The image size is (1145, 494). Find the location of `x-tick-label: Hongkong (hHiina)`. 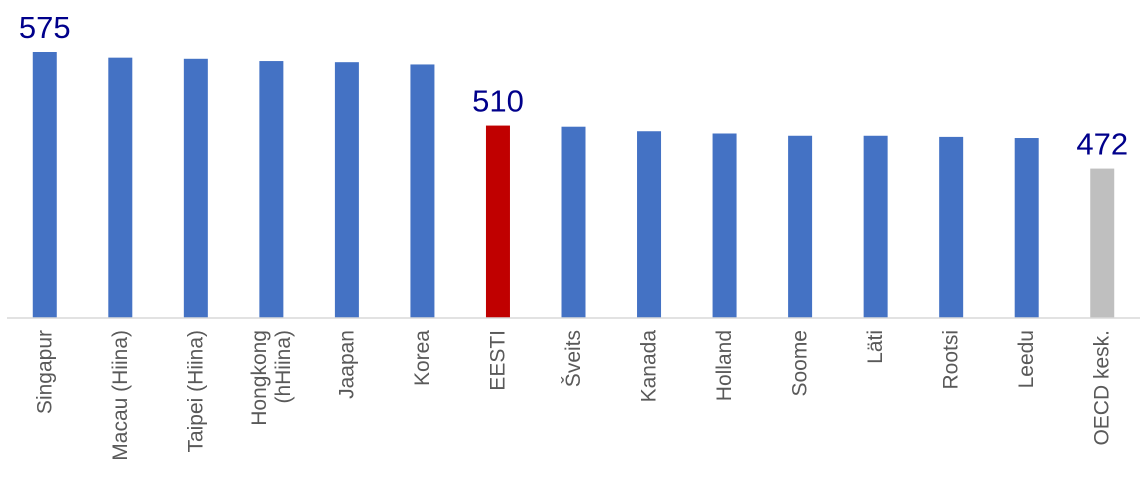

x-tick-label: Hongkong (hHiina) is located at coordinates (271, 378).